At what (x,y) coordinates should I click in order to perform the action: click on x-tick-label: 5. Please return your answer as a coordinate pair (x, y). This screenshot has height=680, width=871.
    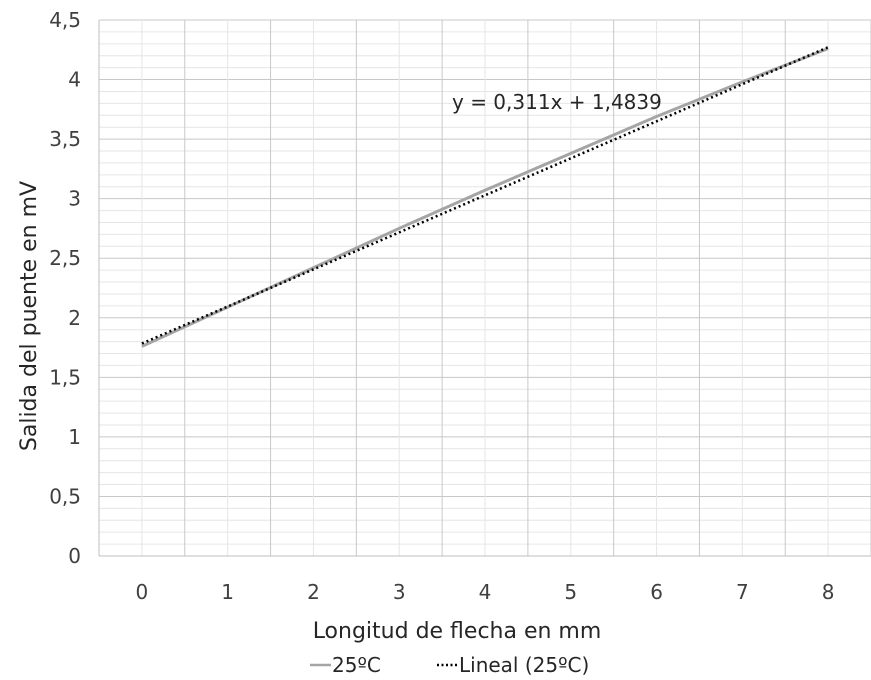
    Looking at the image, I should click on (570, 592).